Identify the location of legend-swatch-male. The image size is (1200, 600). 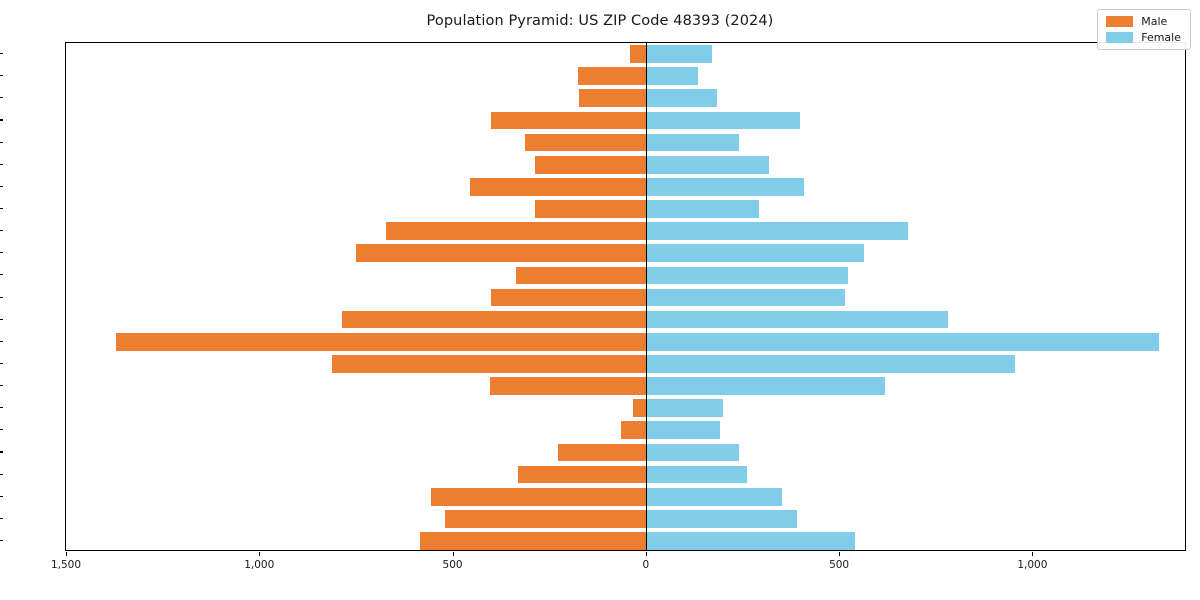
(1120, 21).